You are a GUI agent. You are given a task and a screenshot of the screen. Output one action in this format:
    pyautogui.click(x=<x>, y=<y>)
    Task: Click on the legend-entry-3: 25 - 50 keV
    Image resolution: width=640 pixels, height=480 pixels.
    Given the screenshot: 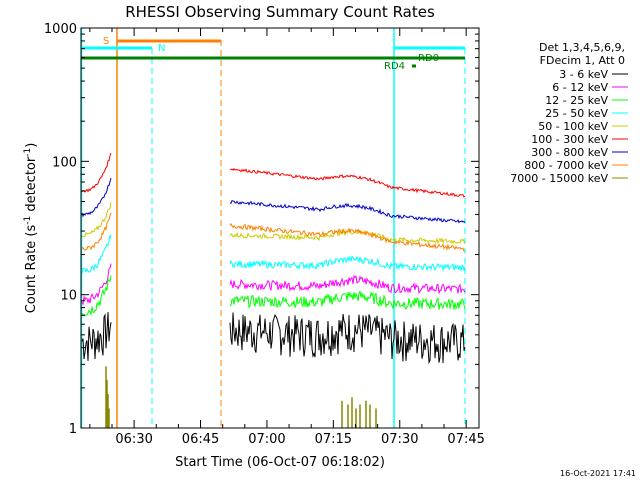 What is the action you would take?
    pyautogui.click(x=576, y=113)
    